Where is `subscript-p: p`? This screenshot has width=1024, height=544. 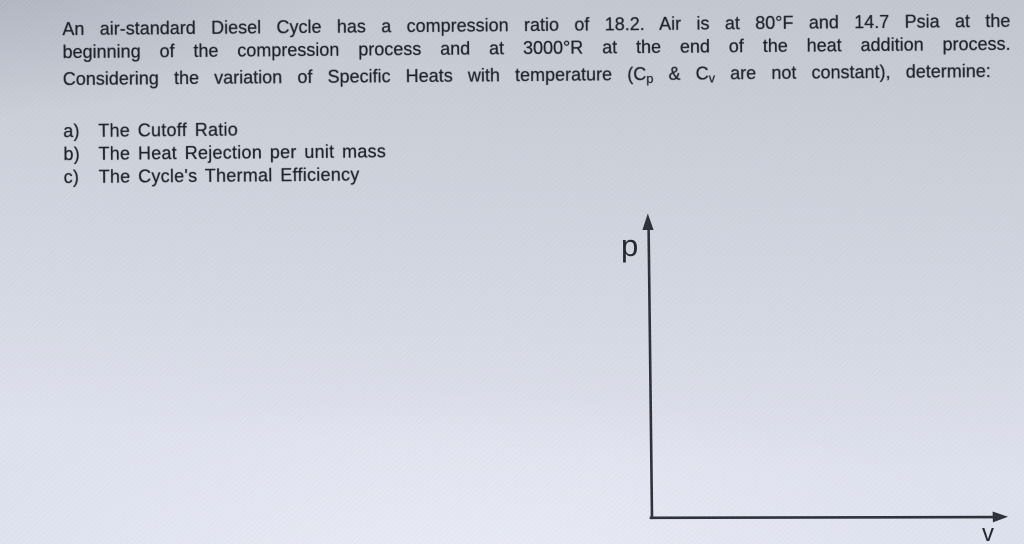
subscript-p: p is located at coordinates (650, 79).